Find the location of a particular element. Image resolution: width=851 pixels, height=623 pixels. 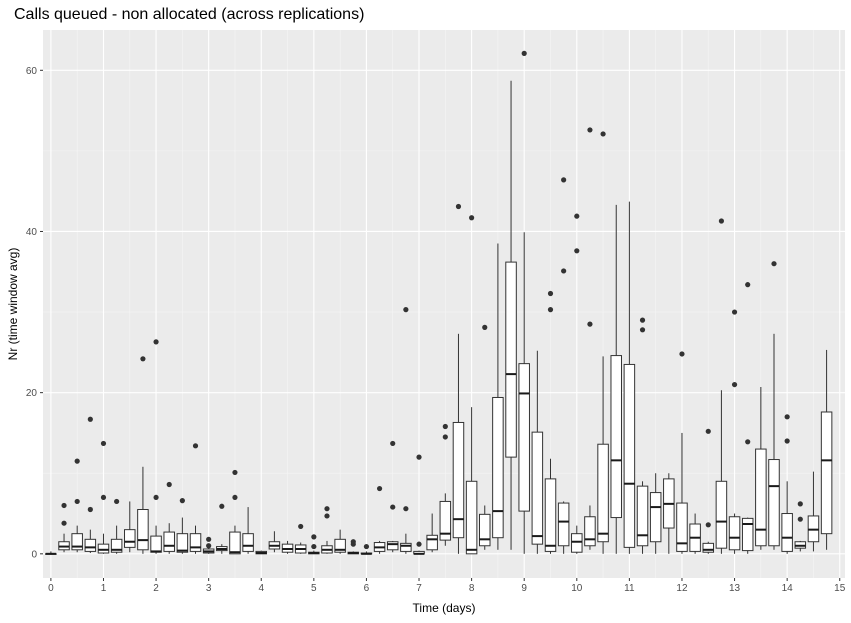

y-tick-label: 20 is located at coordinates (32, 393).